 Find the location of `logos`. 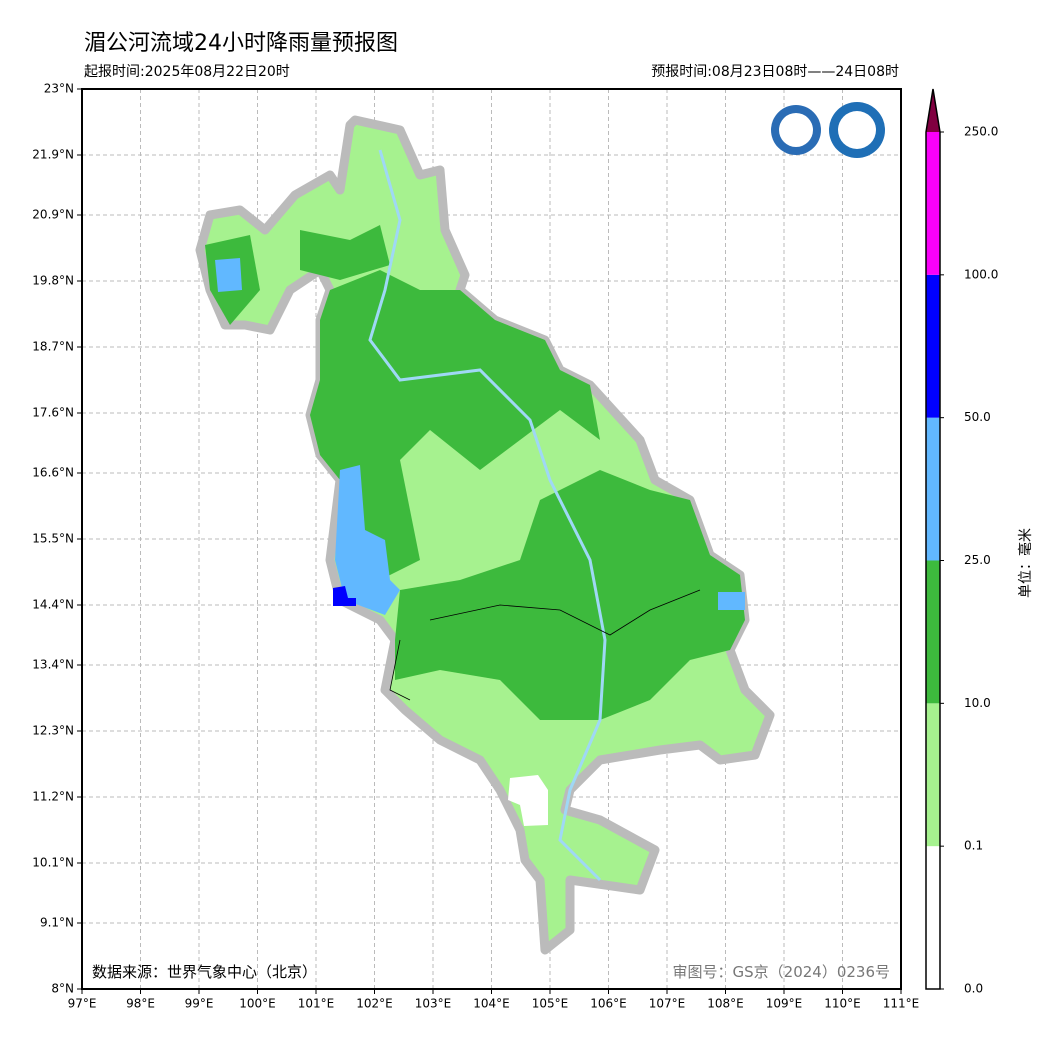

logos is located at coordinates (828, 130).